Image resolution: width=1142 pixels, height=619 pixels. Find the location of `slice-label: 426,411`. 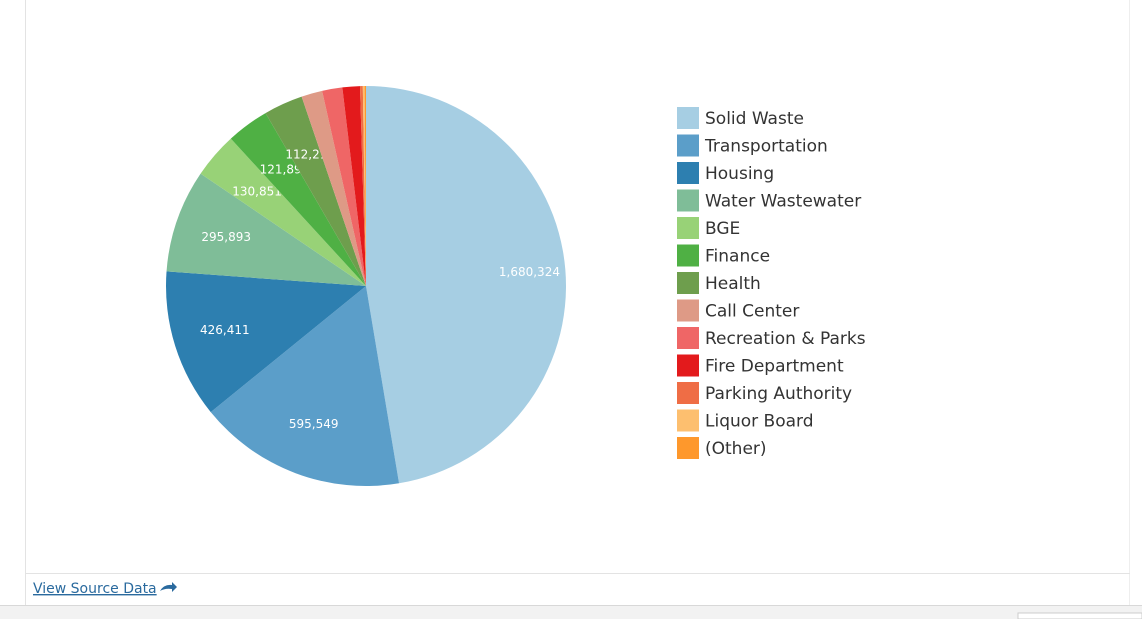

slice-label: 426,411 is located at coordinates (225, 330).